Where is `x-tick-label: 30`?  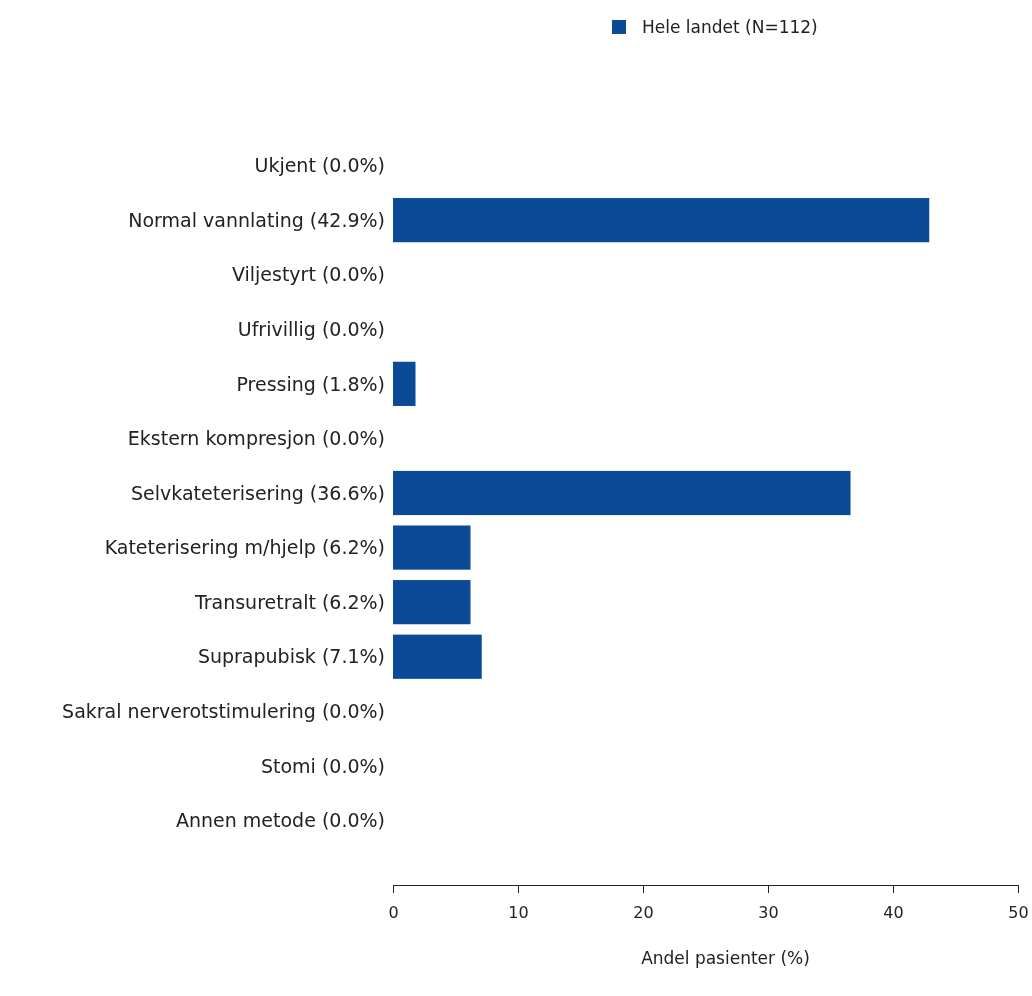
x-tick-label: 30 is located at coordinates (768, 913).